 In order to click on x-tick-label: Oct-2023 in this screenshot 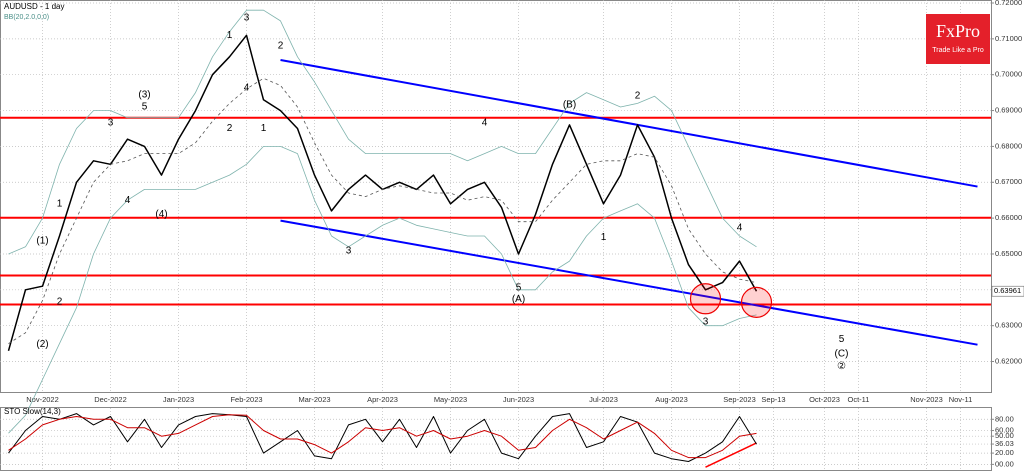, I will do `click(824, 399)`.